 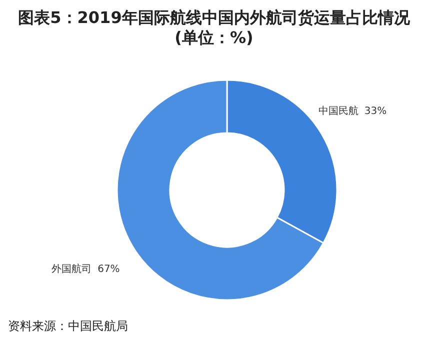 I want to click on slice-label: 外国航司, so click(x=72, y=268).